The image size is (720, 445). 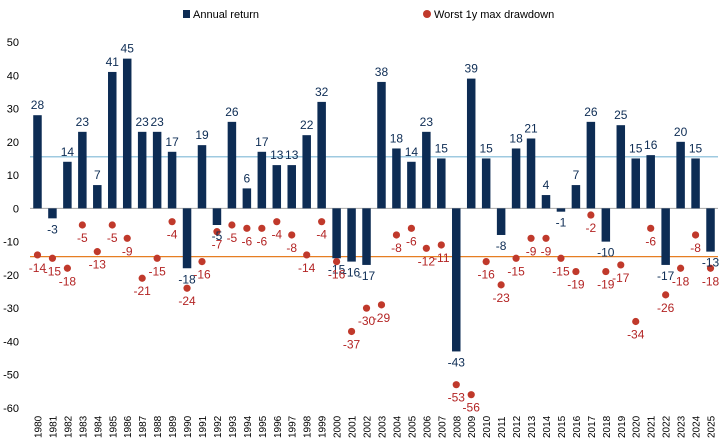 I want to click on y-tick-label: -50, so click(x=11, y=376).